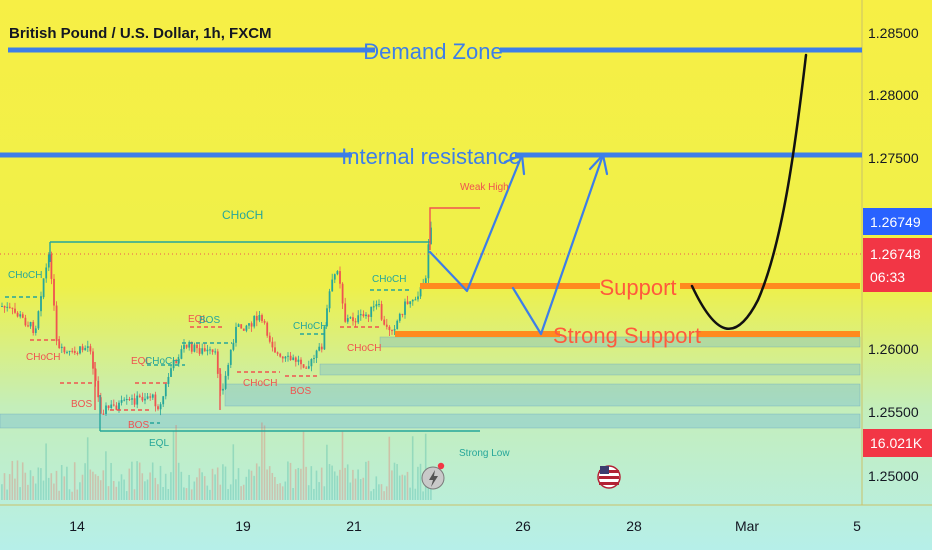  I want to click on countdown-text: 06:33, so click(887, 277).